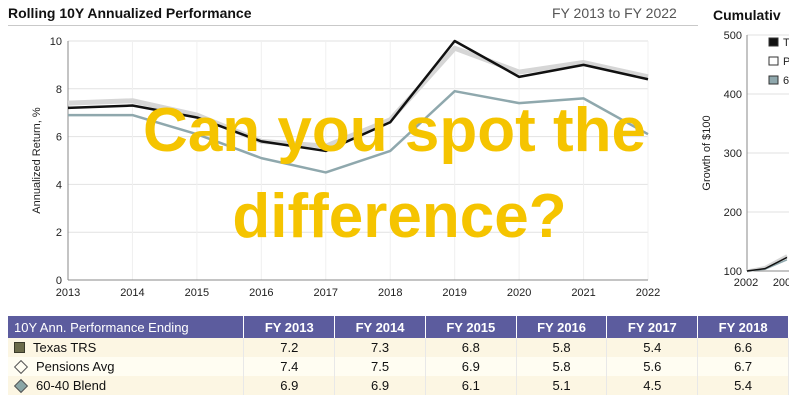 This screenshot has height=419, width=789. I want to click on right-chart-title: Cumulativ, so click(747, 15).